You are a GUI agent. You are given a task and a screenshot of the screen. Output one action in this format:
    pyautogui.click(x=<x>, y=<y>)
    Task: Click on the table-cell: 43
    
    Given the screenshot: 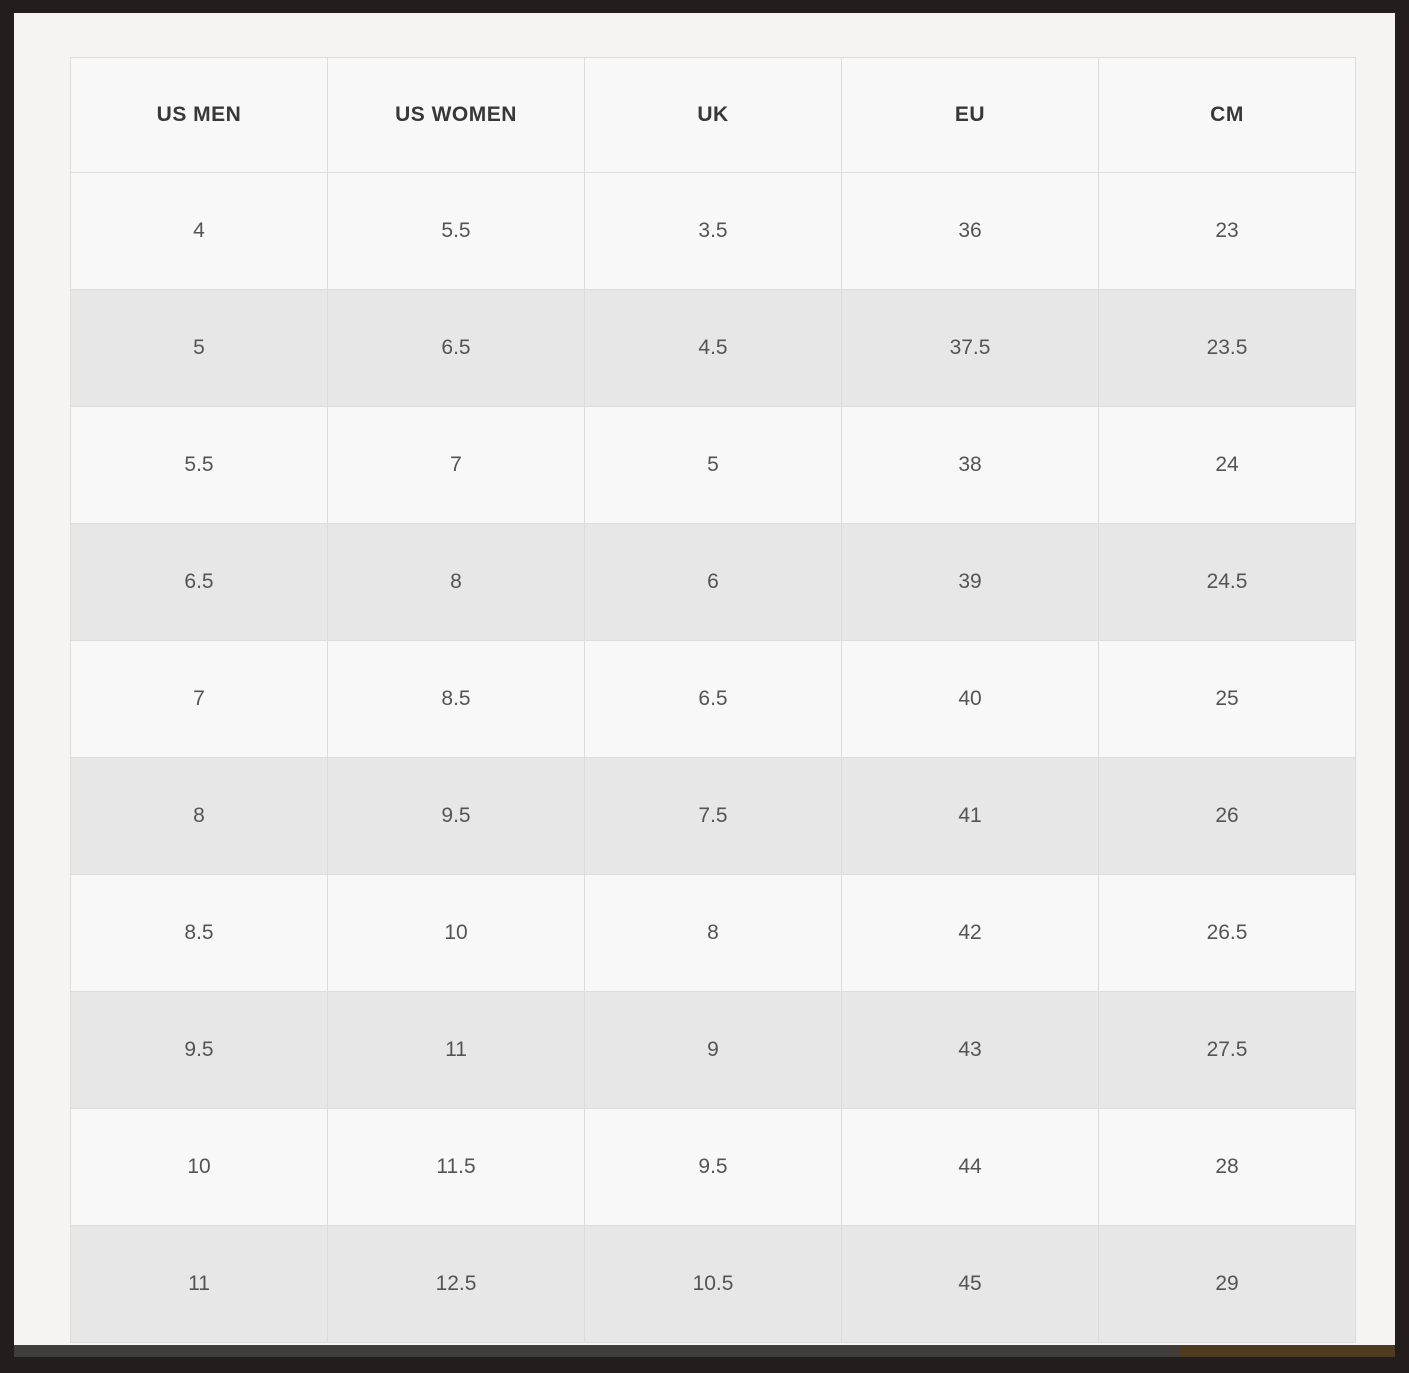 What is the action you would take?
    pyautogui.click(x=970, y=1050)
    